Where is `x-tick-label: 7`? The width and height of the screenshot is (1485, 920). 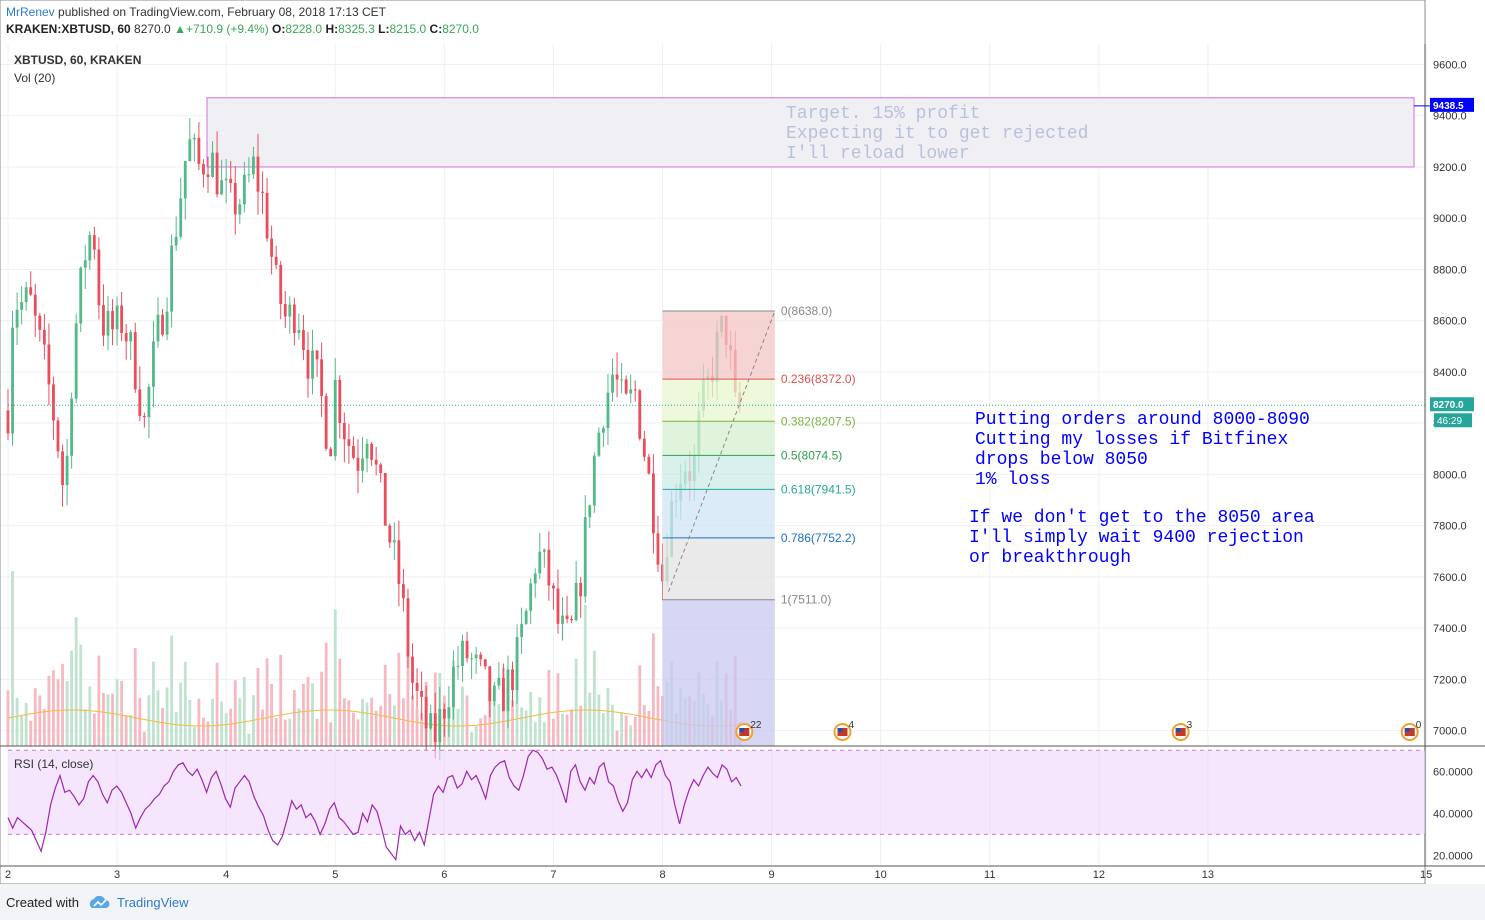 x-tick-label: 7 is located at coordinates (553, 875).